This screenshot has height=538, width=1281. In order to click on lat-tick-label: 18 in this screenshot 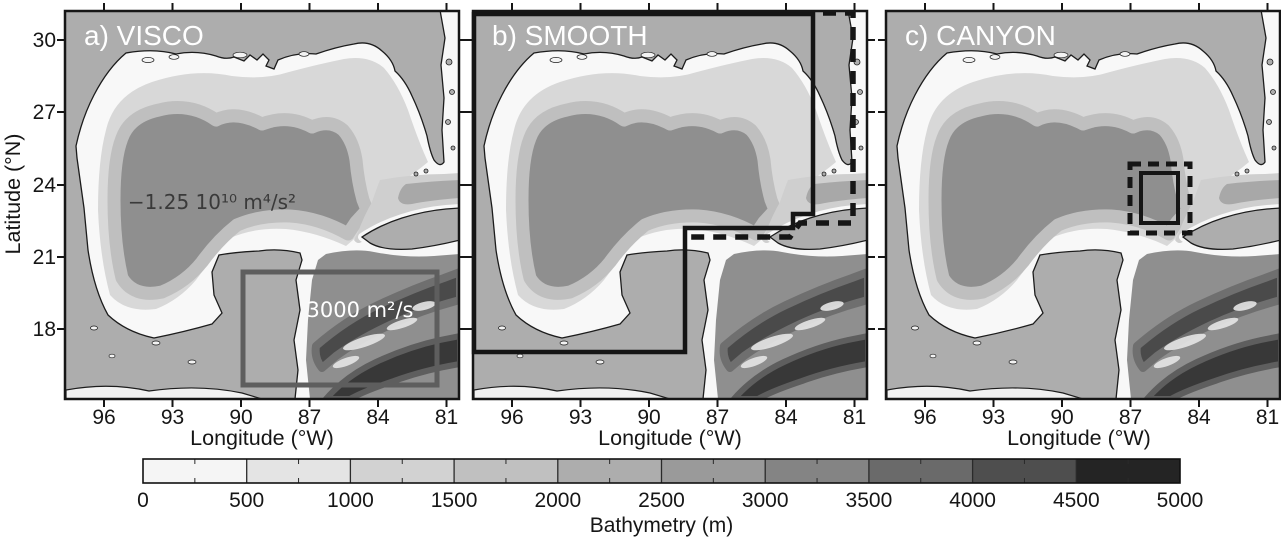, I will do `click(44, 329)`.